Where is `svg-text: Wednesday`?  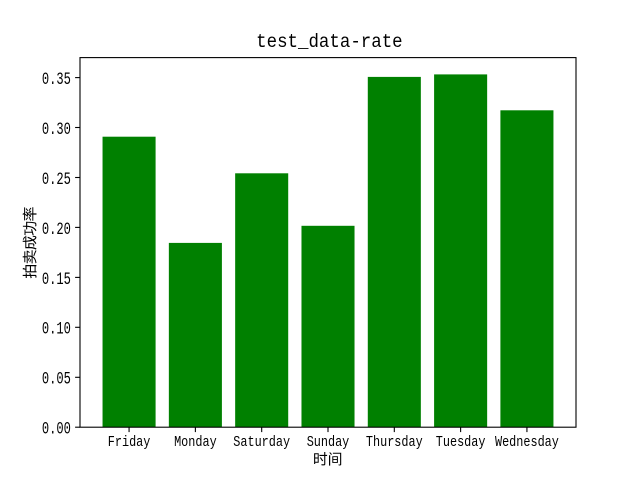
svg-text: Wednesday is located at coordinates (527, 443).